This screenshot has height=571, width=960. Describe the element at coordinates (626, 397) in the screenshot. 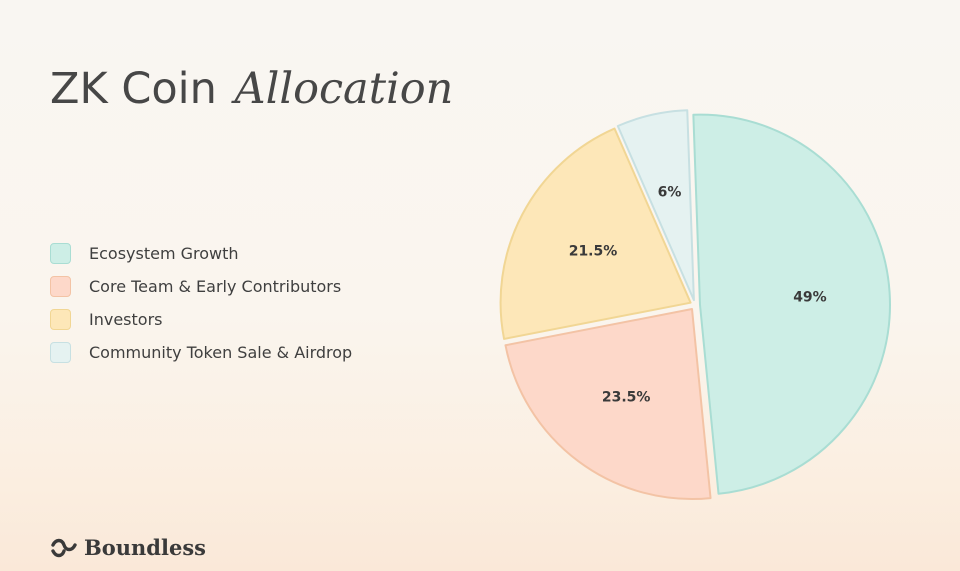

I see `slice-label-core-team: 23.5%` at that location.